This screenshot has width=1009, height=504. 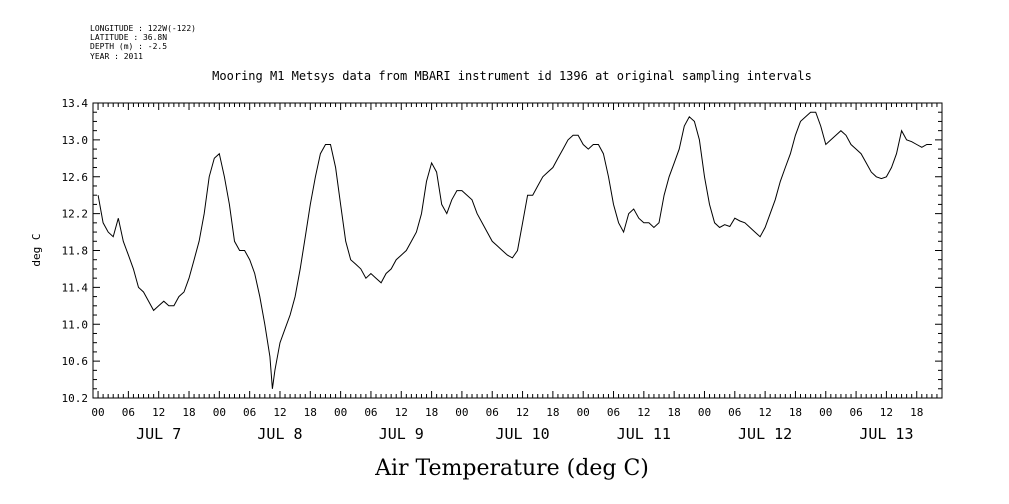 I want to click on y-tick-label: 12.2, so click(x=75, y=214).